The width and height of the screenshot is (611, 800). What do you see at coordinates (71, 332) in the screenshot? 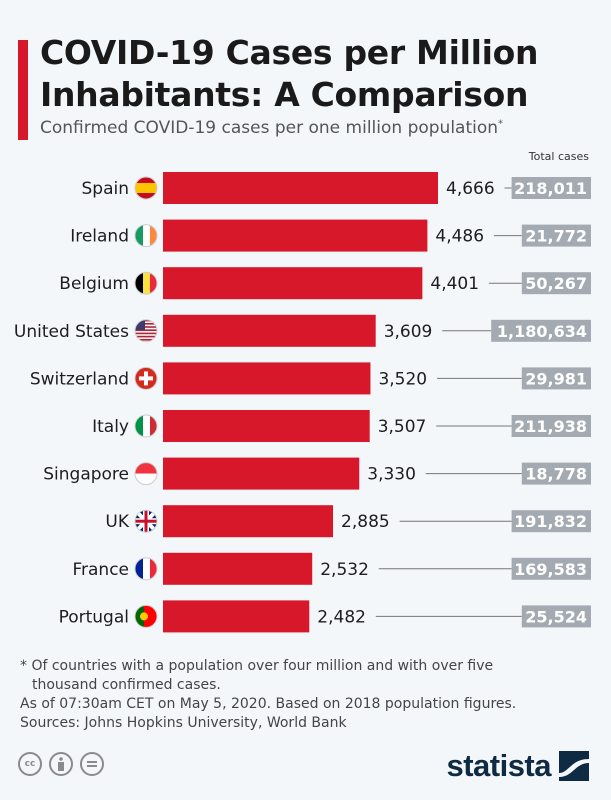
I see `category-label: United States` at bounding box center [71, 332].